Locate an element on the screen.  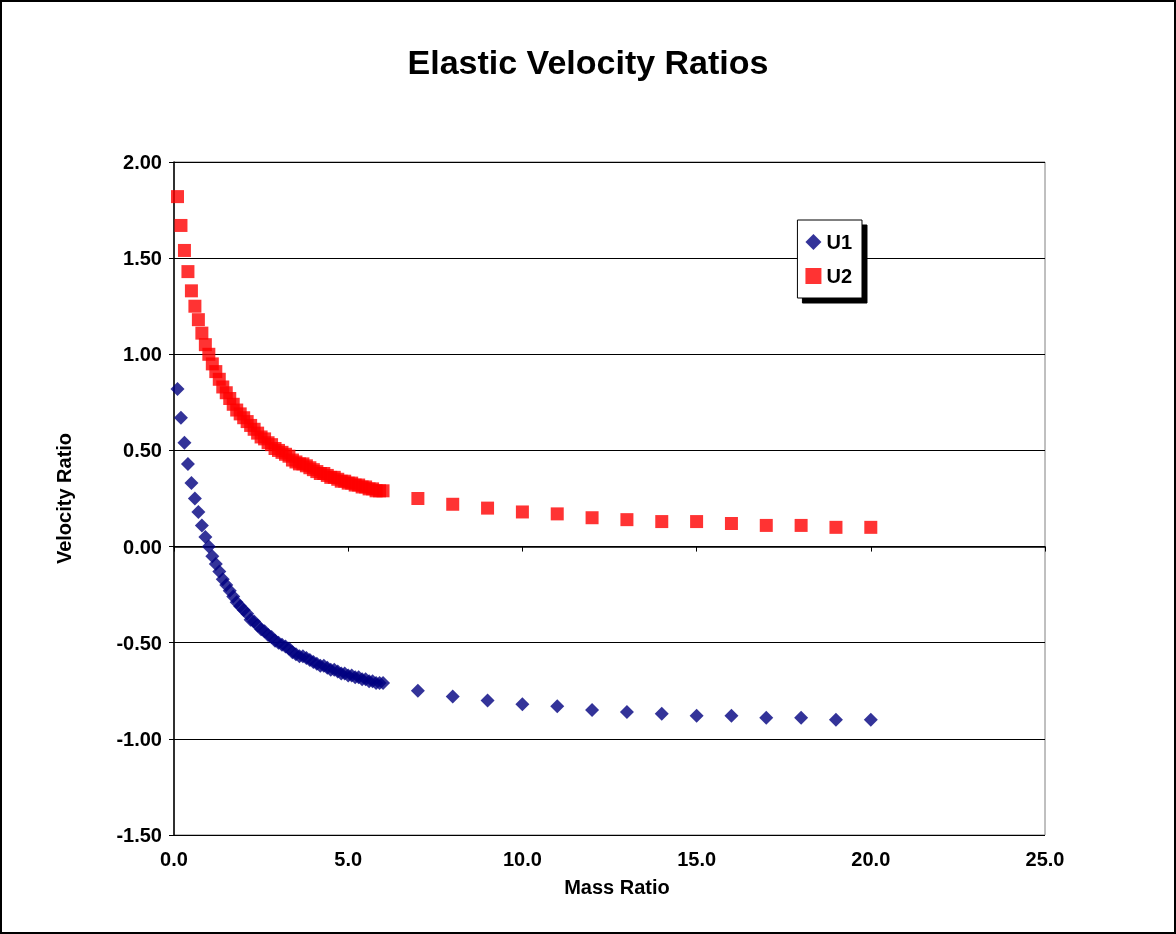
y-tick-label: 1.50 is located at coordinates (142, 258).